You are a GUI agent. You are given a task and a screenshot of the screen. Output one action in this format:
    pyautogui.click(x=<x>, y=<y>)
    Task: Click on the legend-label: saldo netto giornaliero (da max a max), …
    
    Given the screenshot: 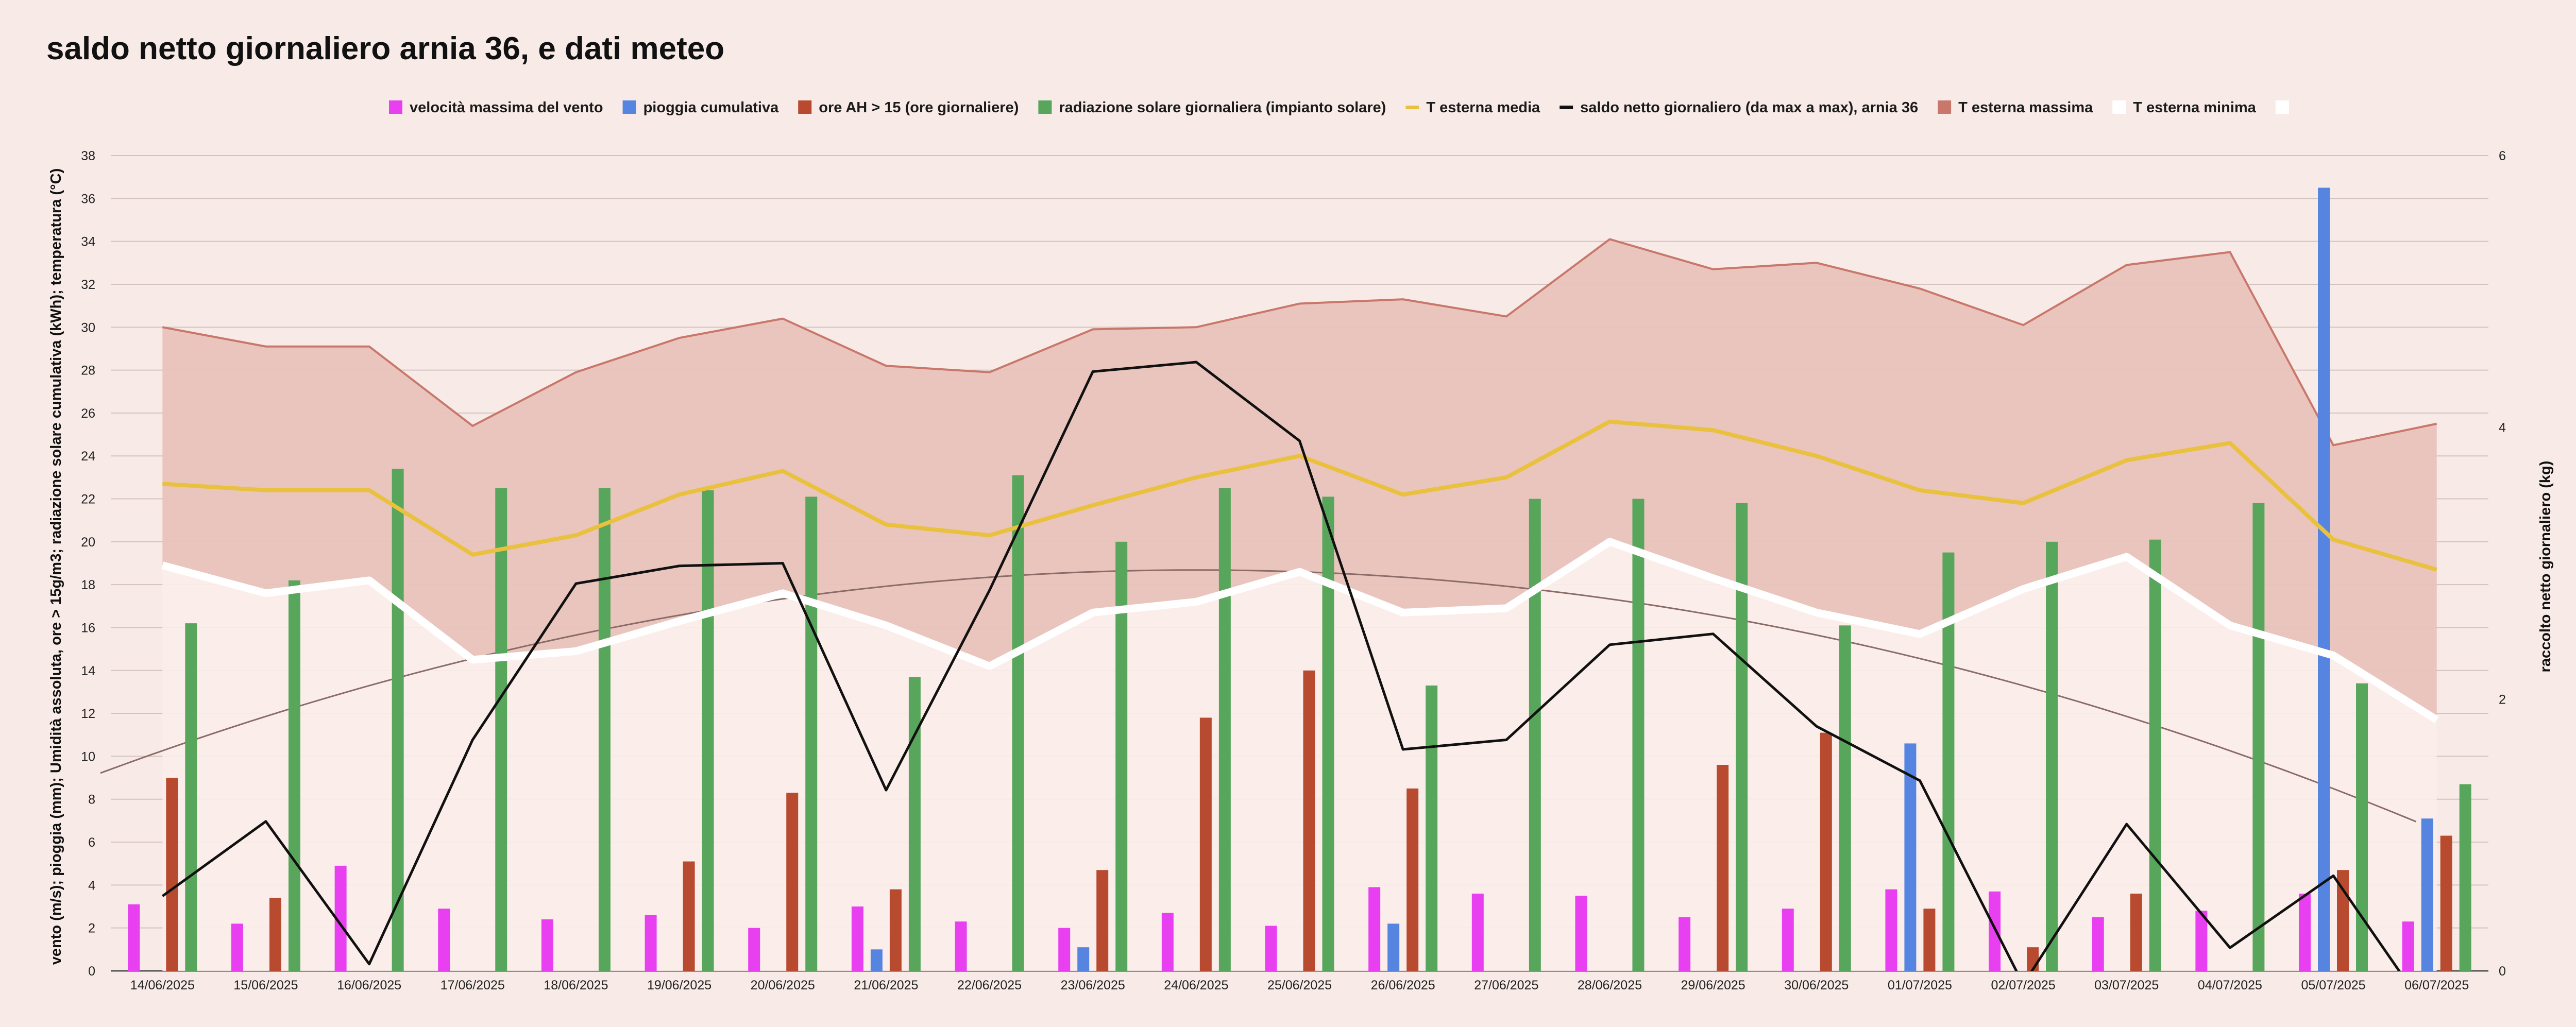 What is the action you would take?
    pyautogui.click(x=1749, y=107)
    